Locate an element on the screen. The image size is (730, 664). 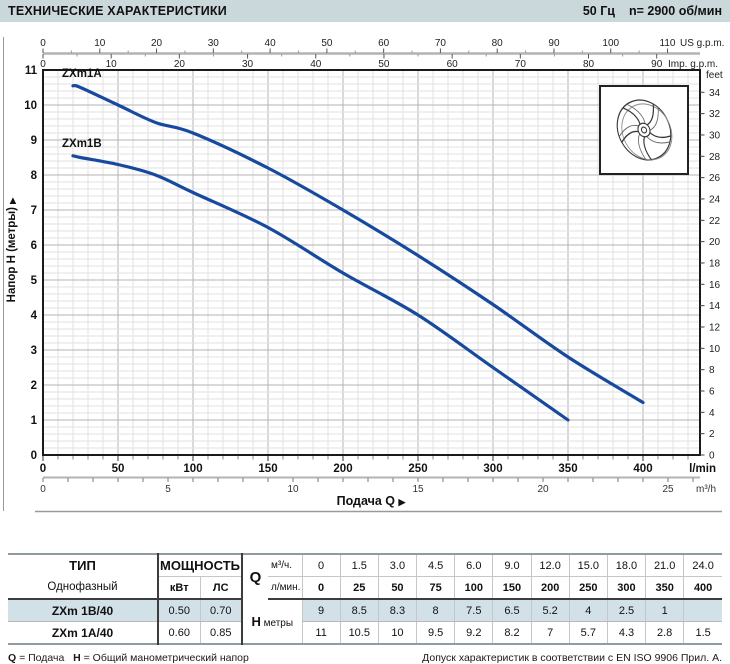
q-value-m3h: 21.0 is located at coordinates (664, 565).